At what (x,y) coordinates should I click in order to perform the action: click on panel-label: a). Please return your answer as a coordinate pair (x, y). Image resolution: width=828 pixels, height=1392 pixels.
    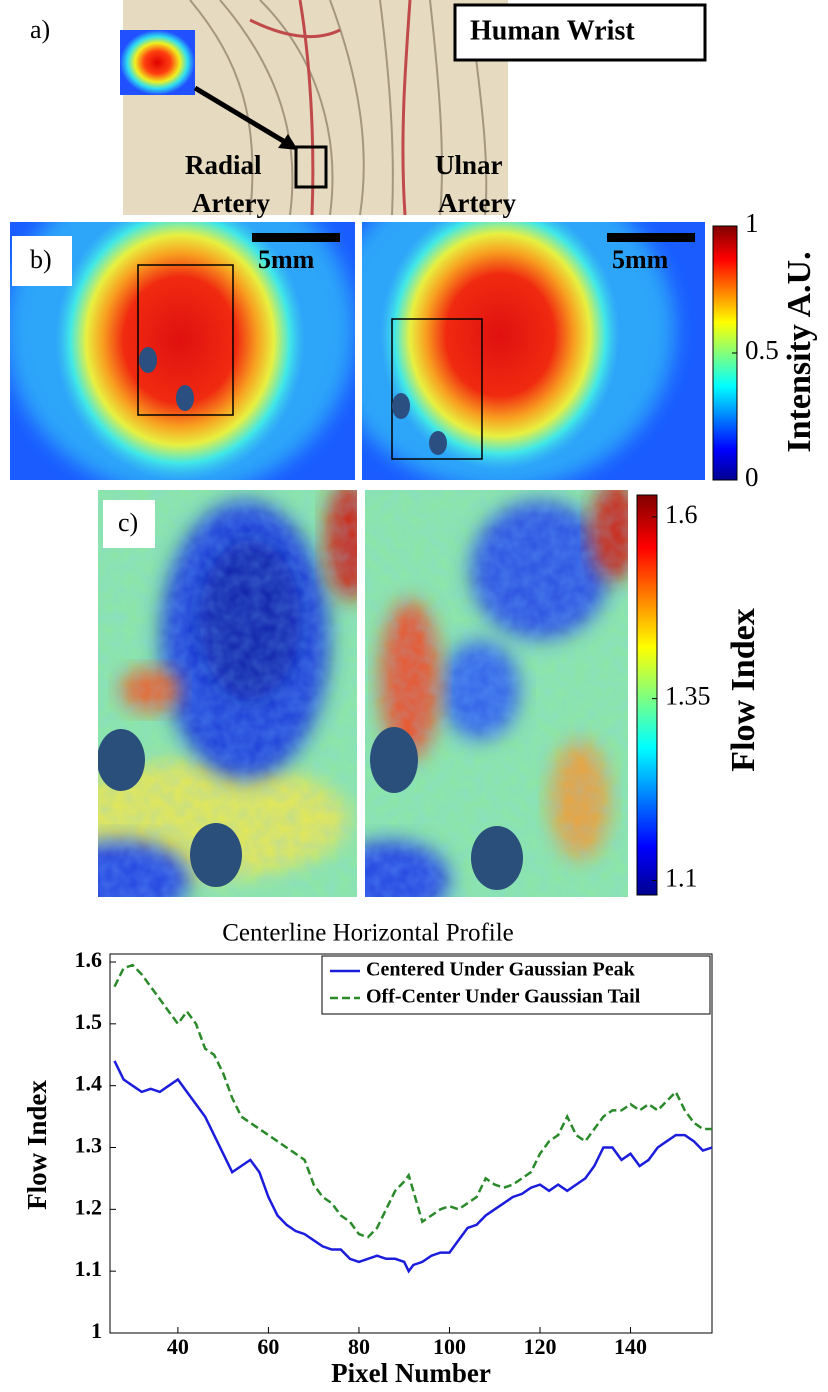
    Looking at the image, I should click on (40, 29).